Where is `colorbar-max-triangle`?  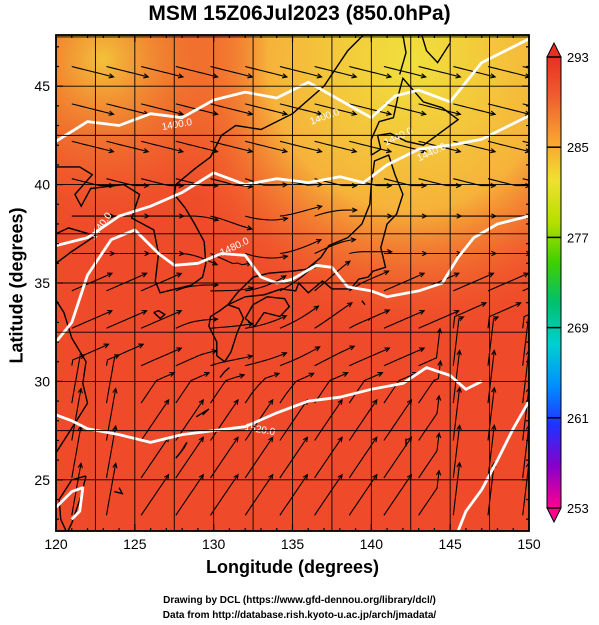
colorbar-max-triangle is located at coordinates (554, 49).